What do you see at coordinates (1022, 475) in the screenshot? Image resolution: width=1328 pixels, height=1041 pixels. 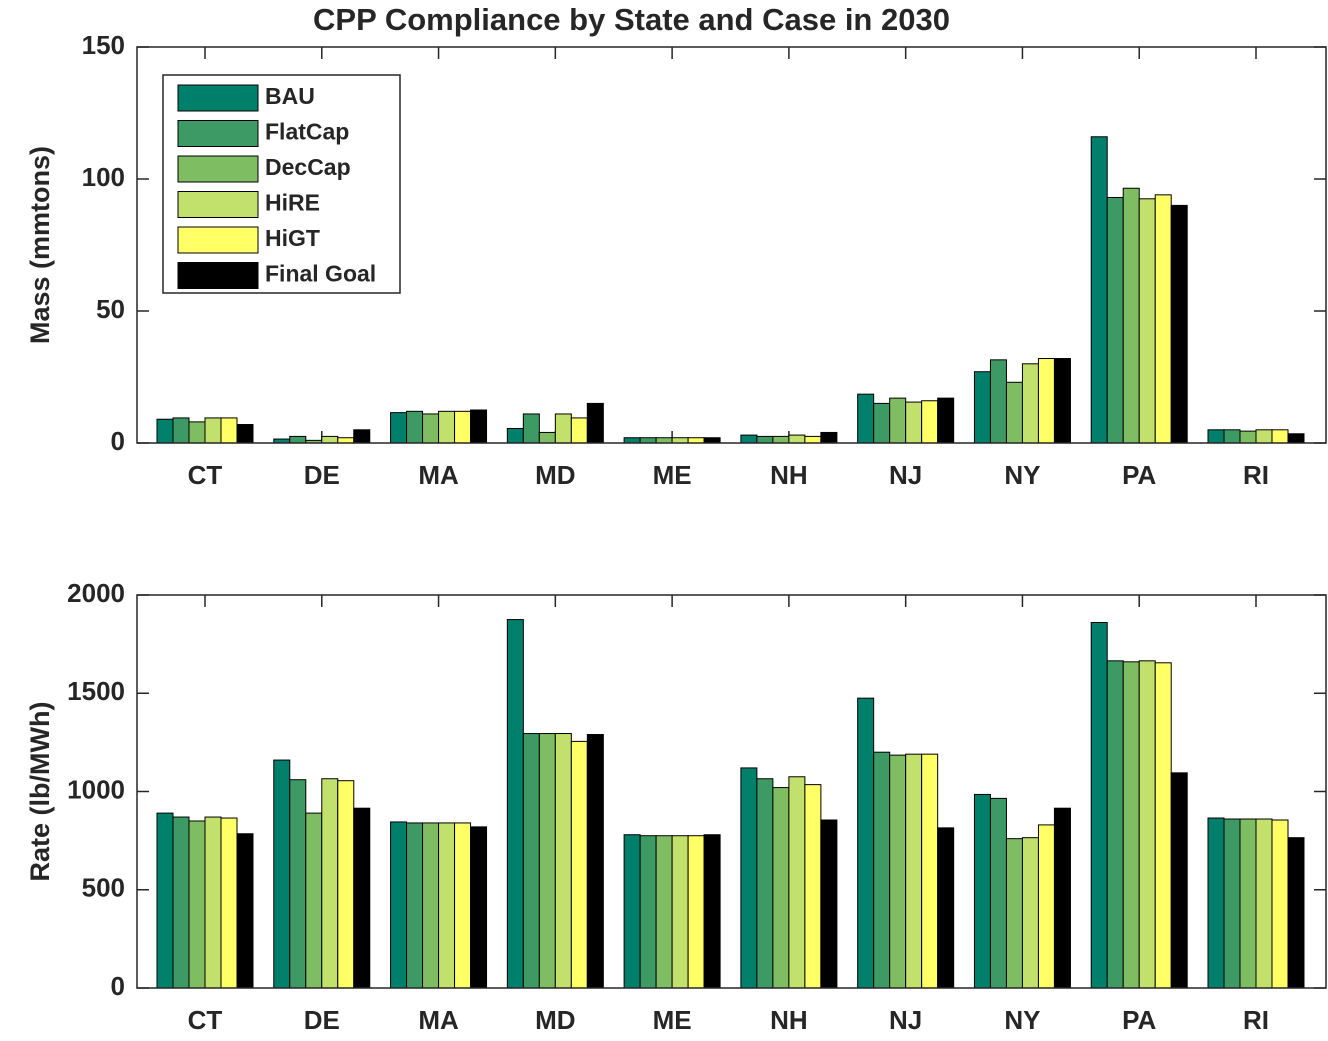 I see `x-tick-label: NY` at bounding box center [1022, 475].